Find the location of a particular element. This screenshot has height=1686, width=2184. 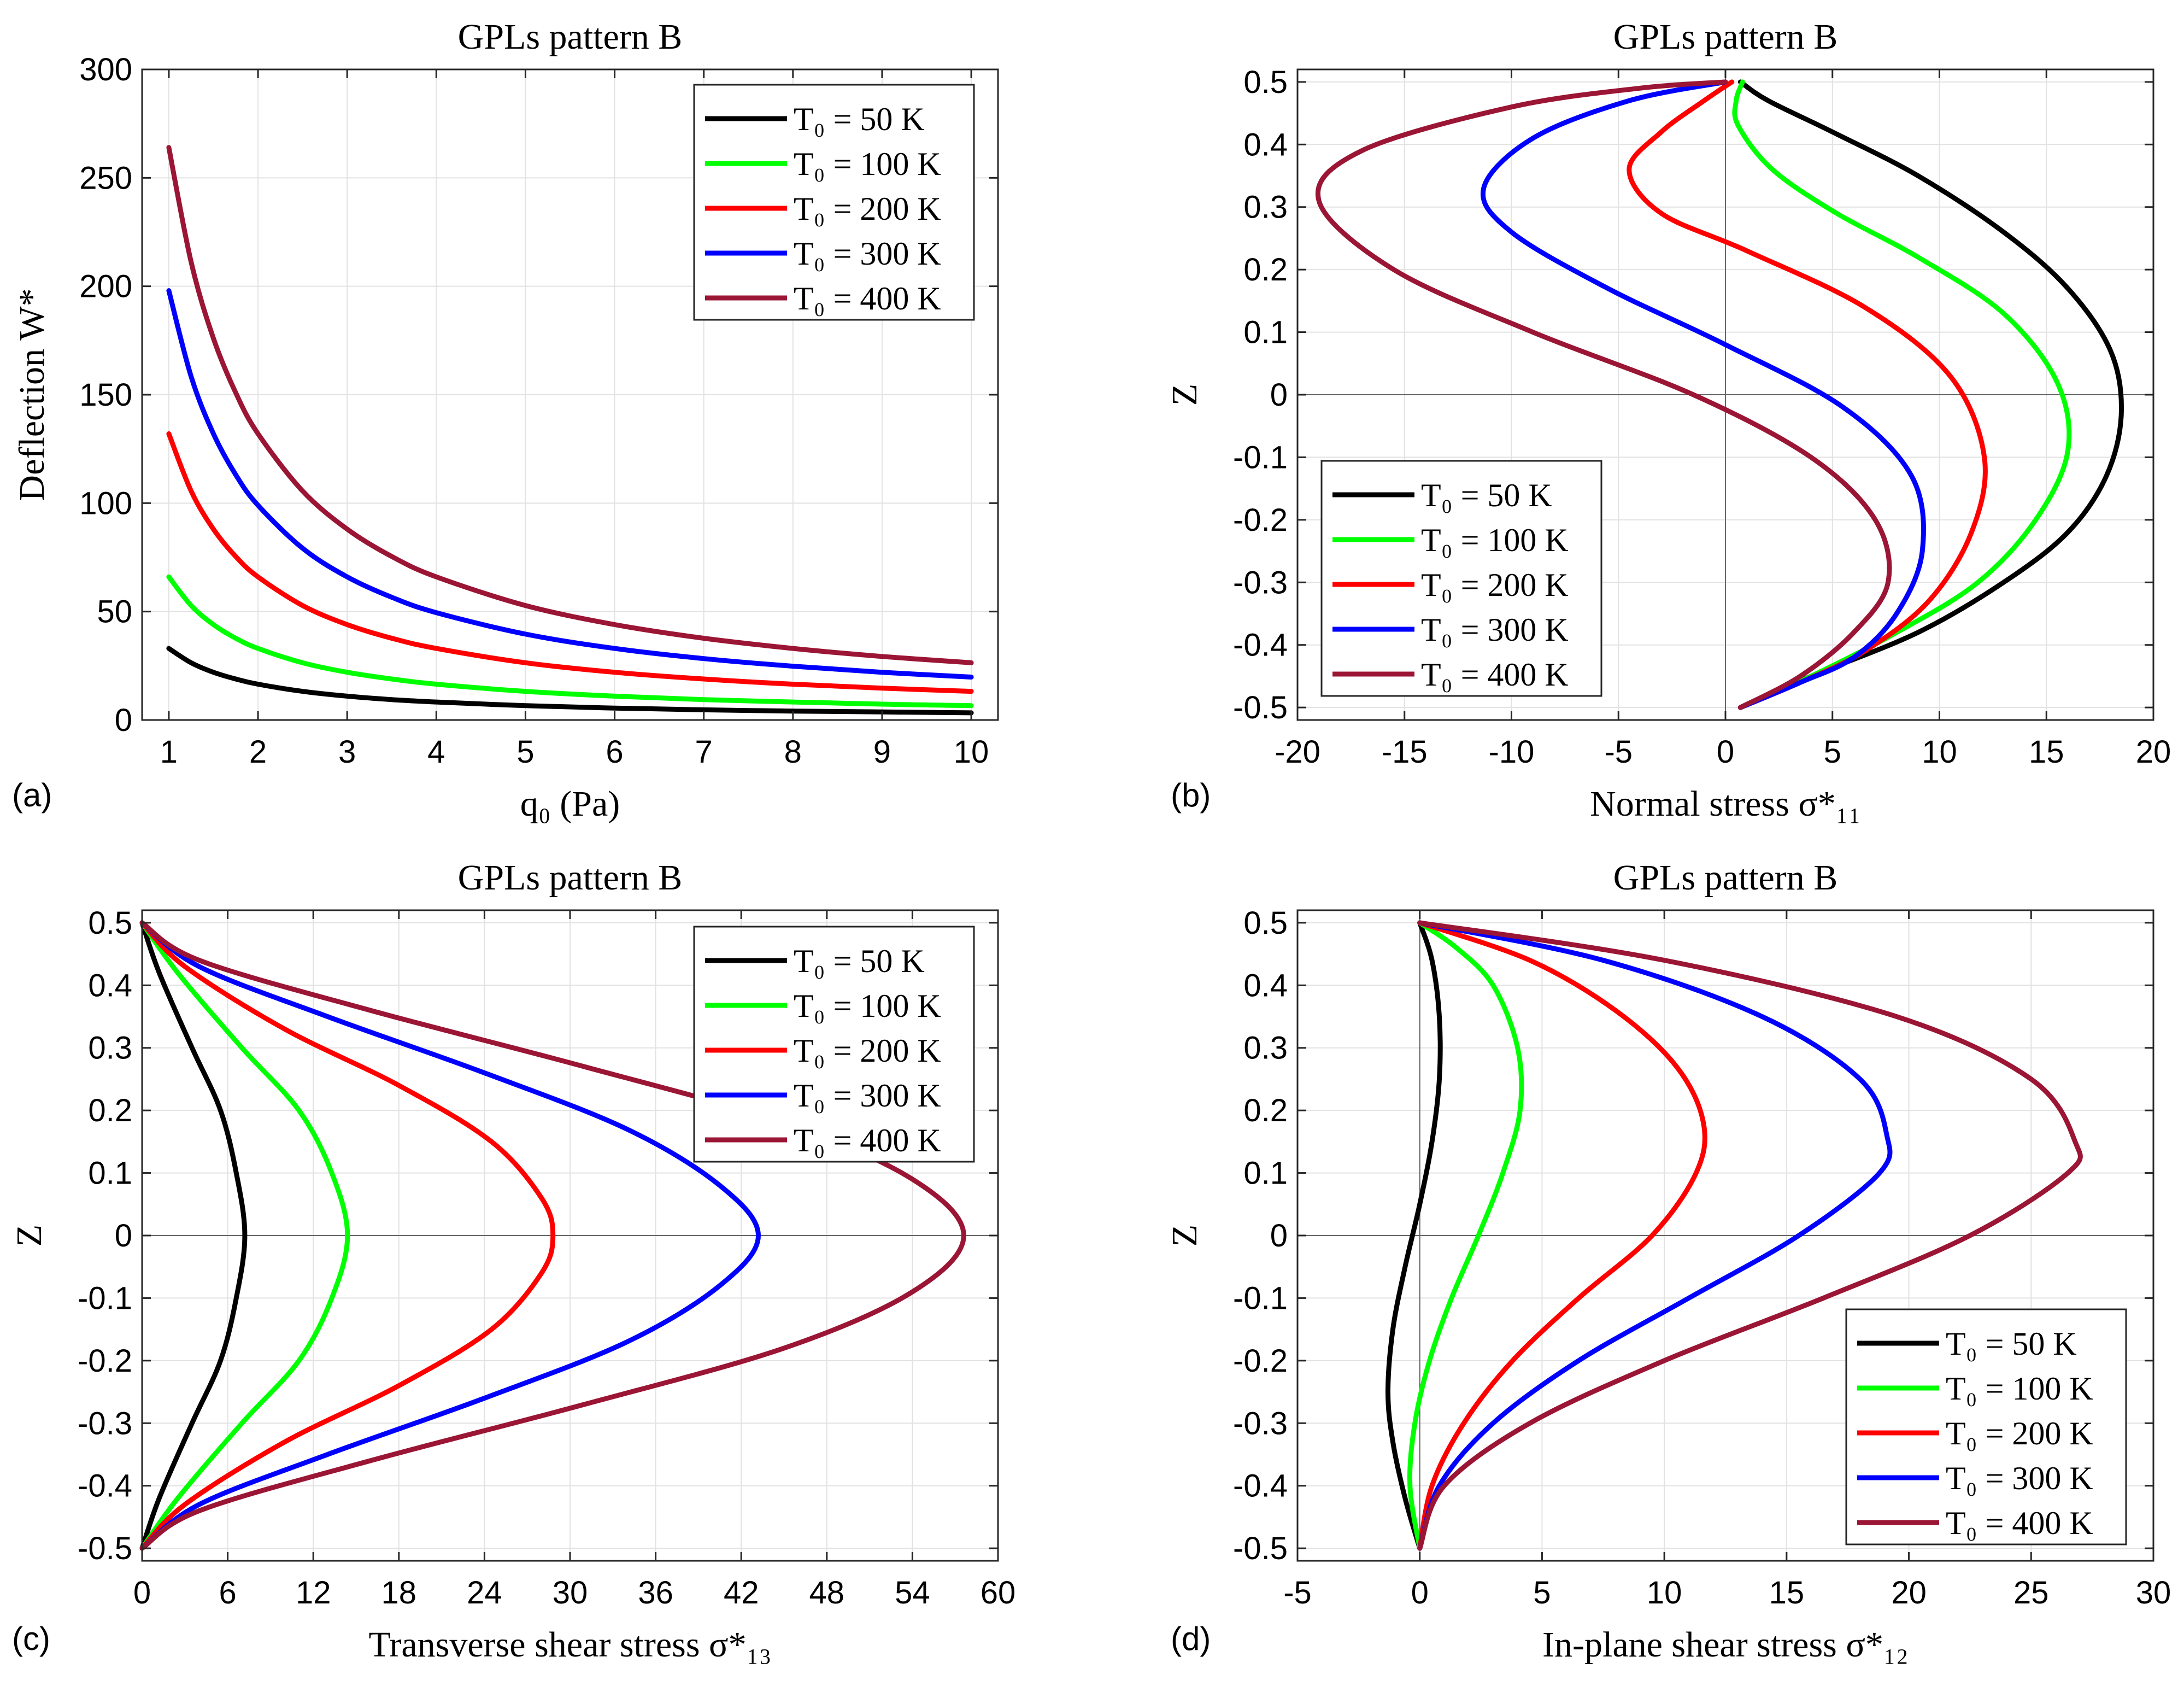

panel-label: (b) is located at coordinates (1191, 795).